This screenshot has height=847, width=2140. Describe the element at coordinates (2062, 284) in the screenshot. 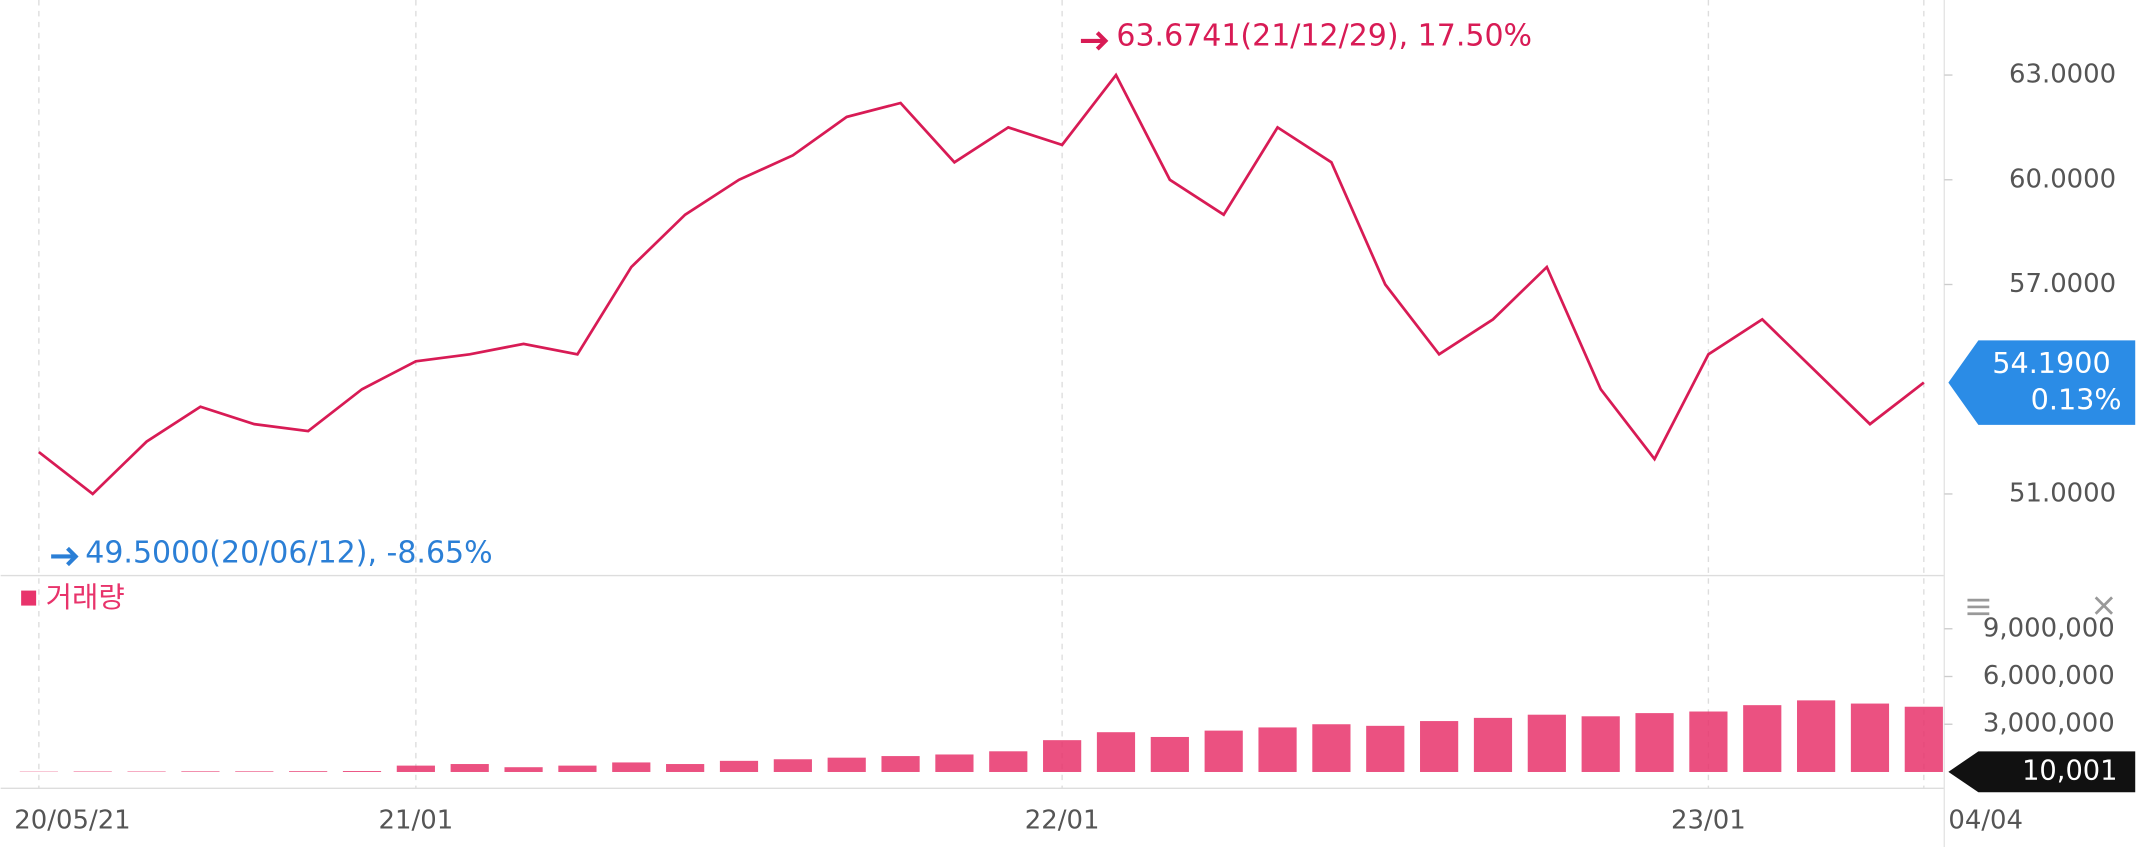

I see `y-tick-label: 57.0000` at that location.